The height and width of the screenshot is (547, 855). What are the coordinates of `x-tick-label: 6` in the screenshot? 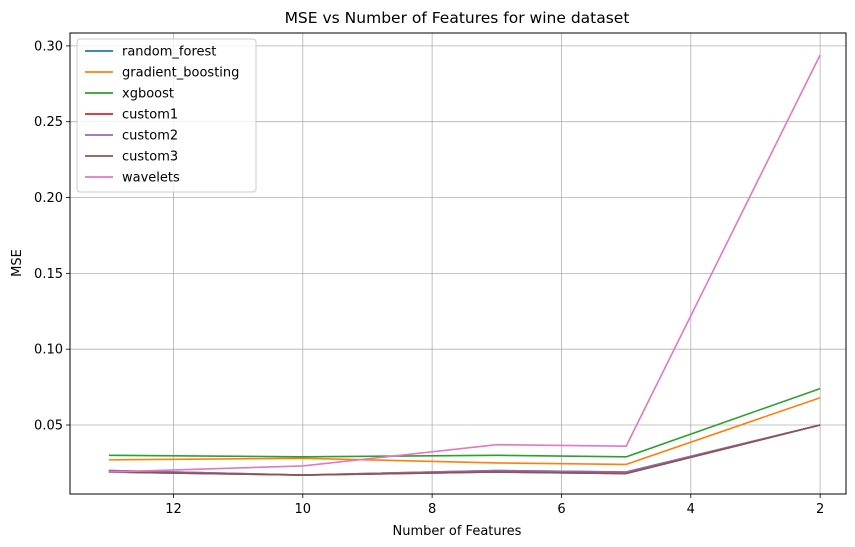 It's located at (561, 509).